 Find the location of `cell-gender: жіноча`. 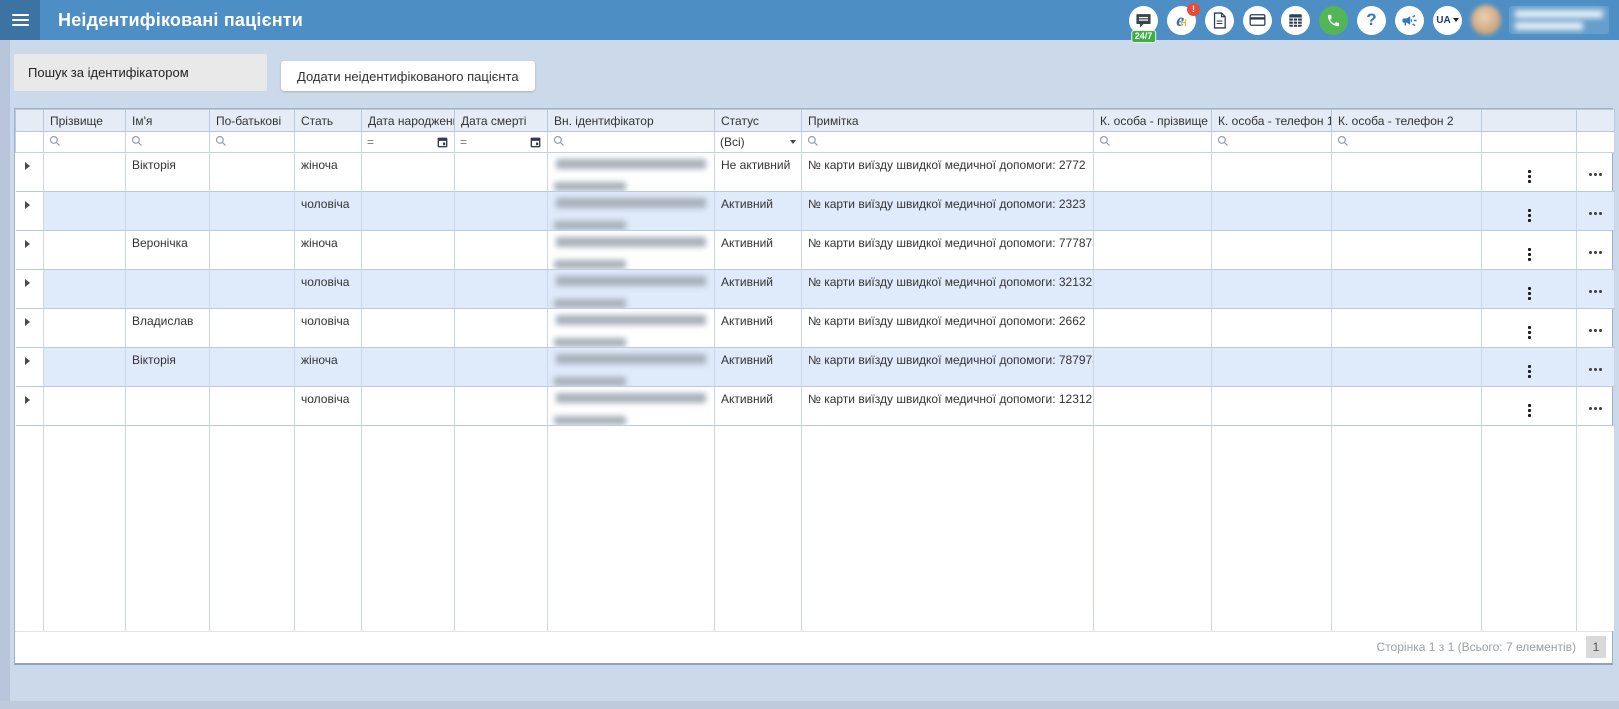

cell-gender: жіноча is located at coordinates (328, 172).